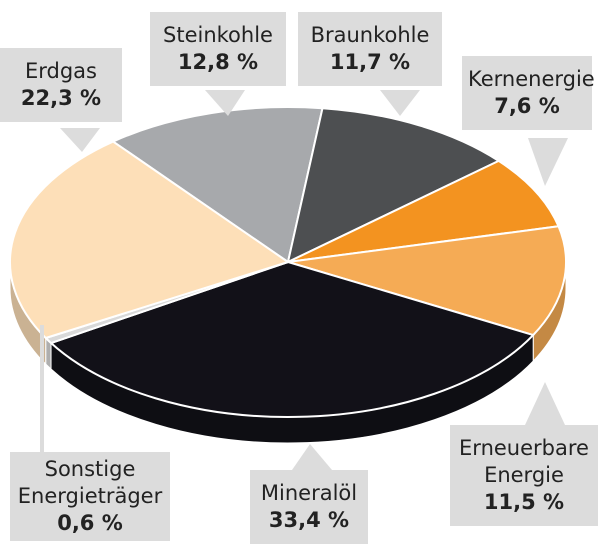  What do you see at coordinates (218, 49) in the screenshot?
I see `label-box: Steinkohle 12,8 %` at bounding box center [218, 49].